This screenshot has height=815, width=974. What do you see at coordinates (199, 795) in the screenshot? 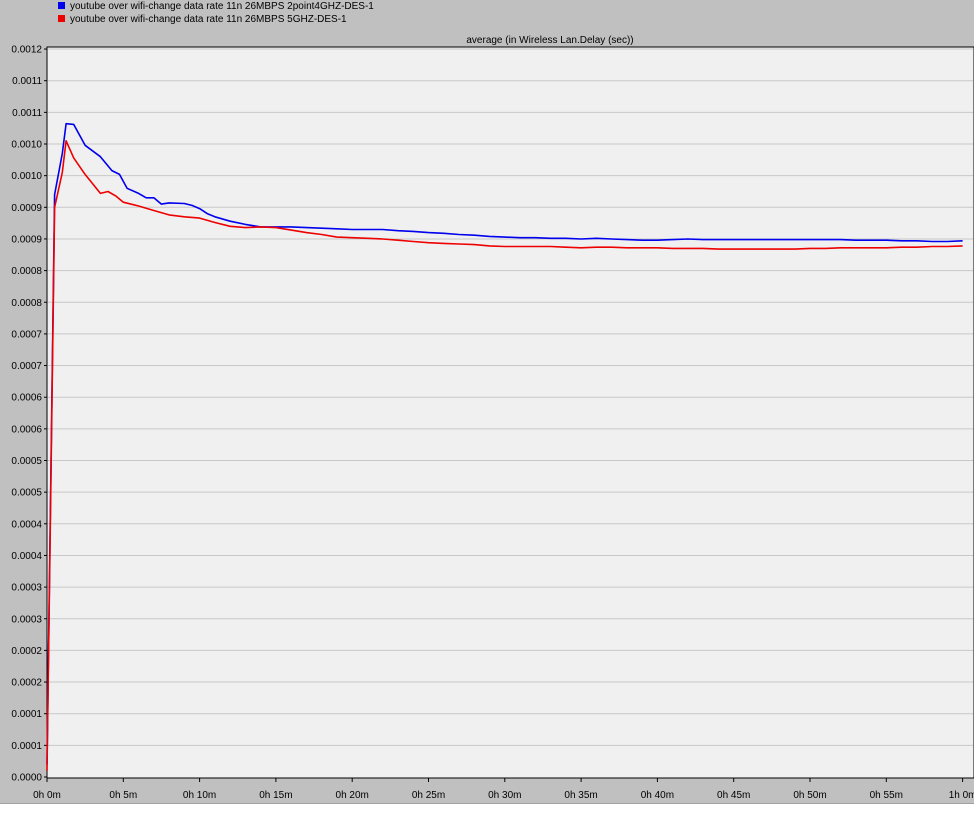
I see `x-tick-label: 0h 10m` at bounding box center [199, 795].